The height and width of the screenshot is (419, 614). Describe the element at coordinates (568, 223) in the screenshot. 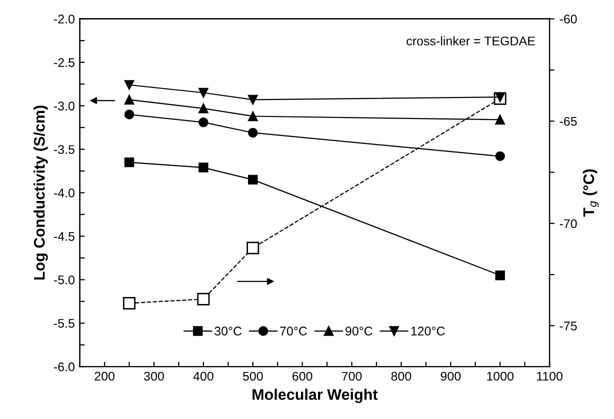

I see `y2-tick-label: -70` at that location.